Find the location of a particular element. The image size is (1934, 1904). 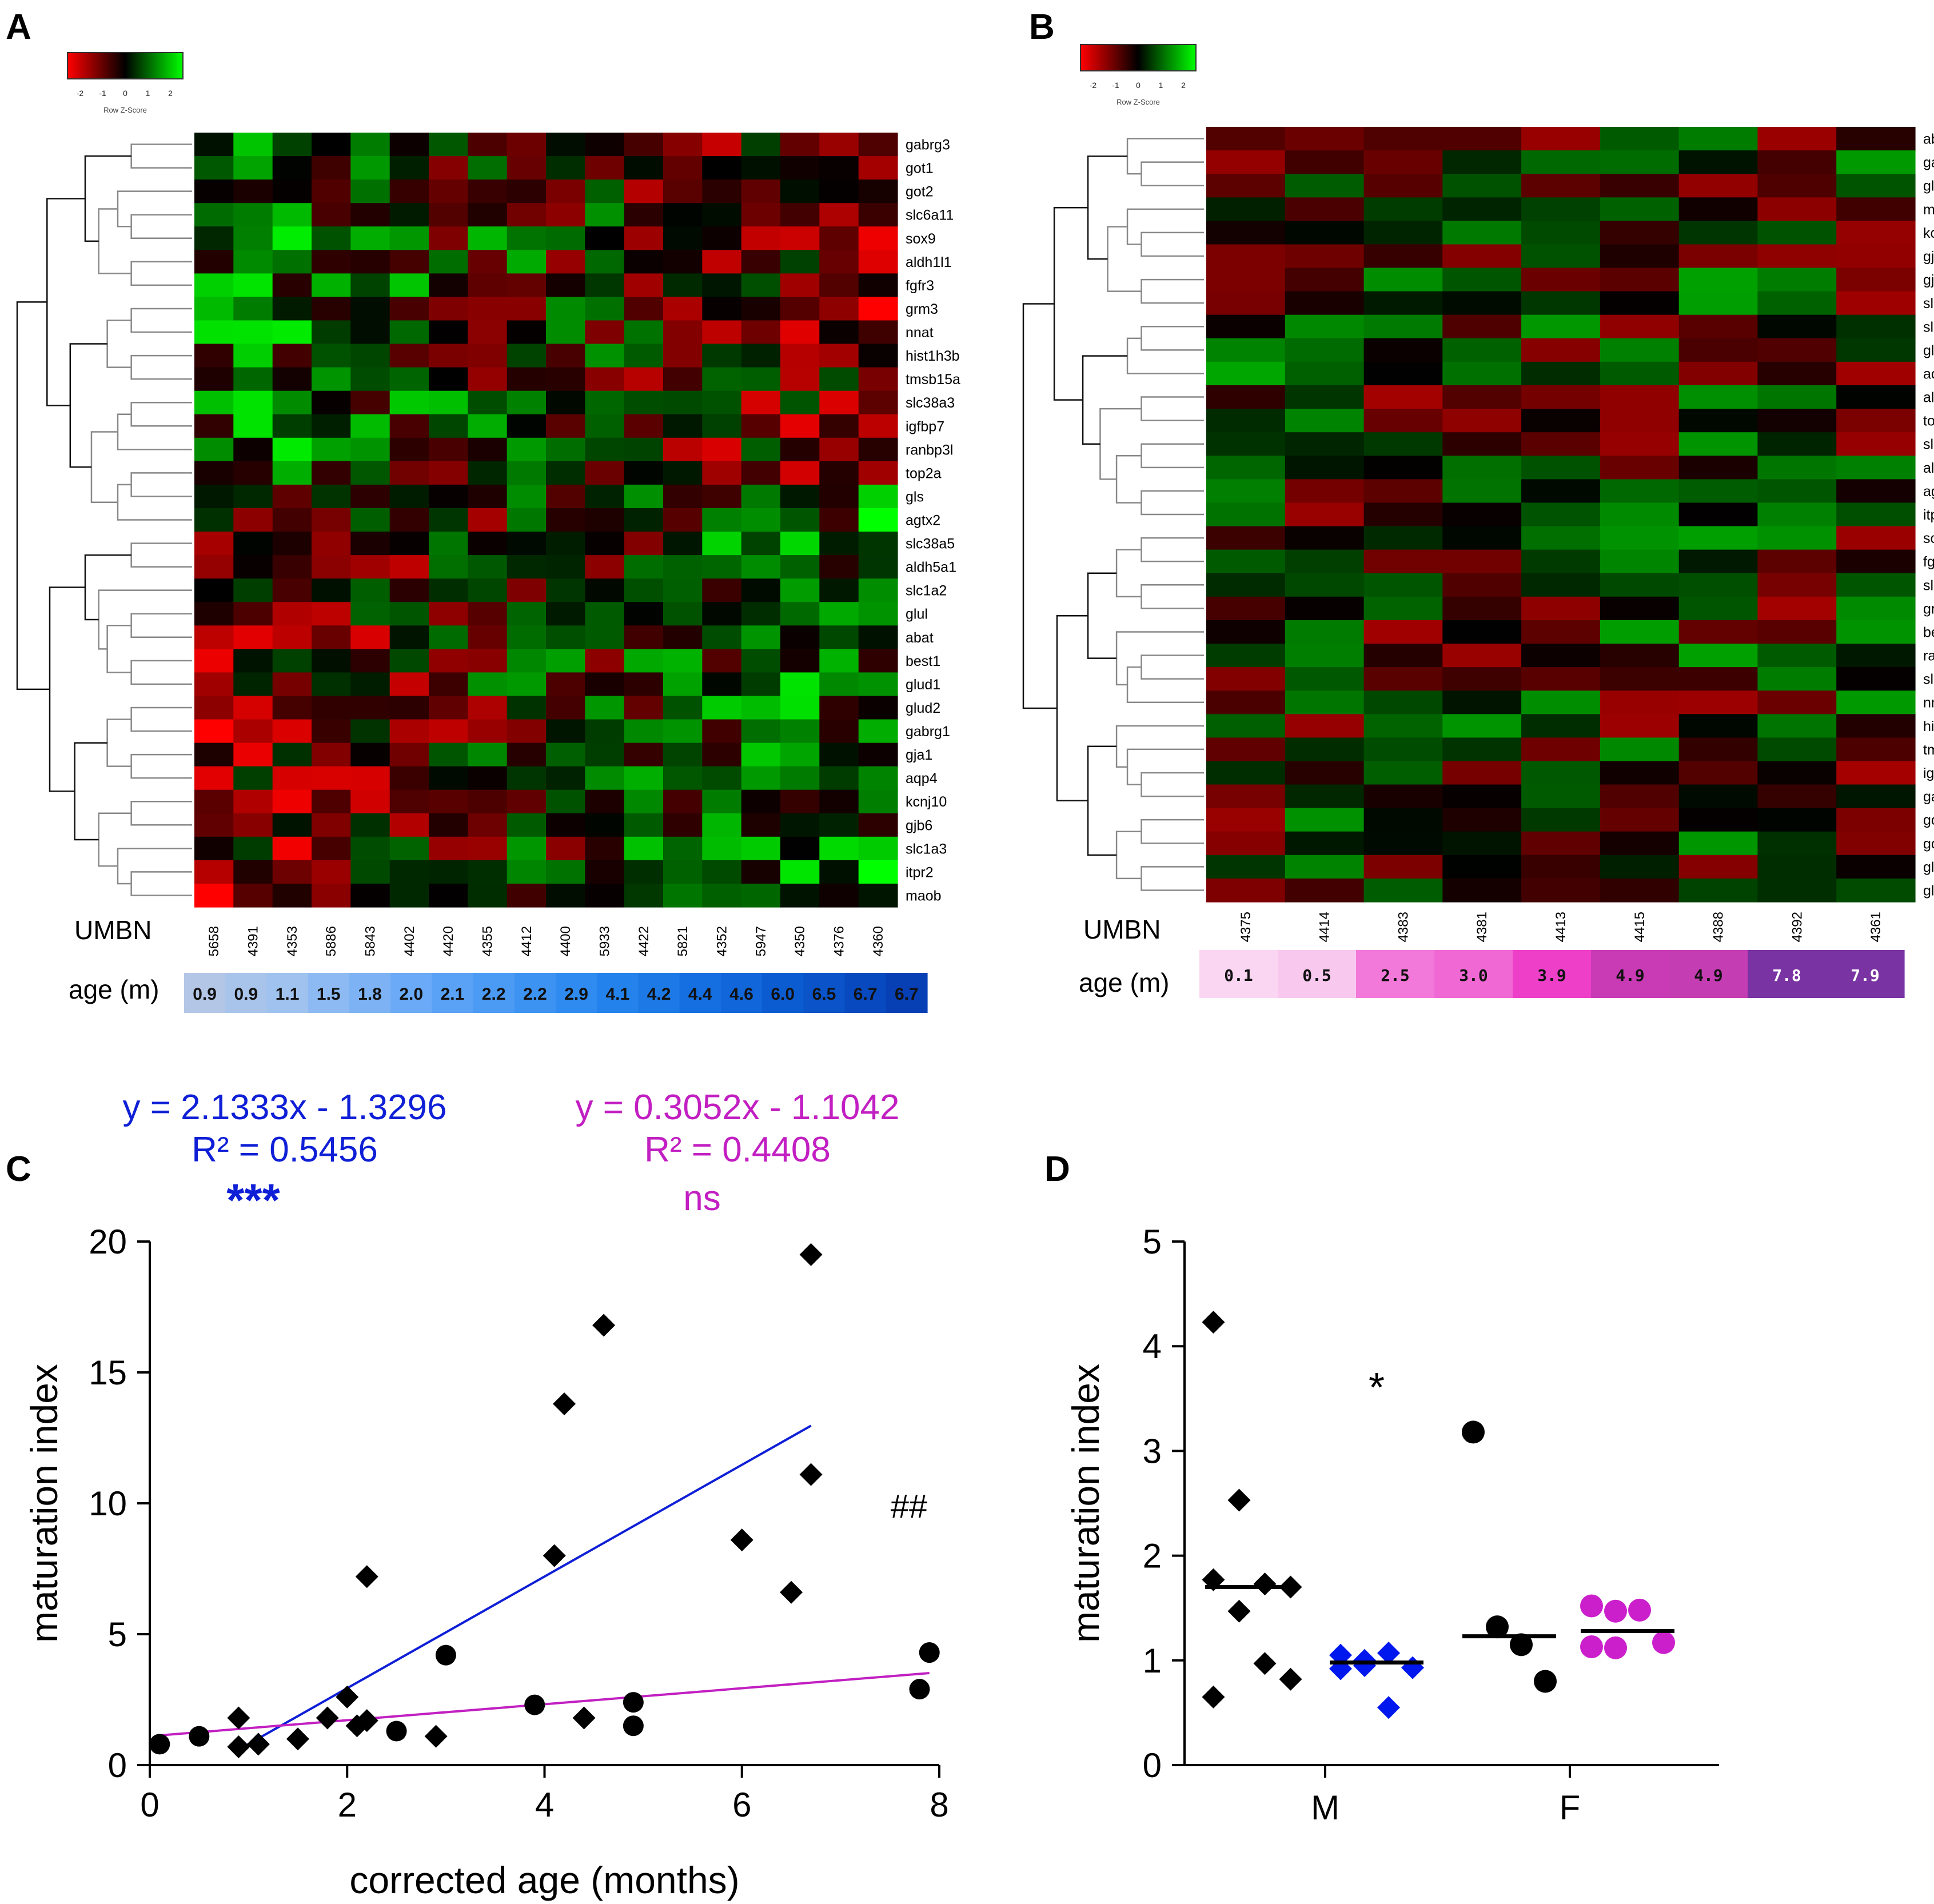

age-value: 2.5 is located at coordinates (1395, 975).